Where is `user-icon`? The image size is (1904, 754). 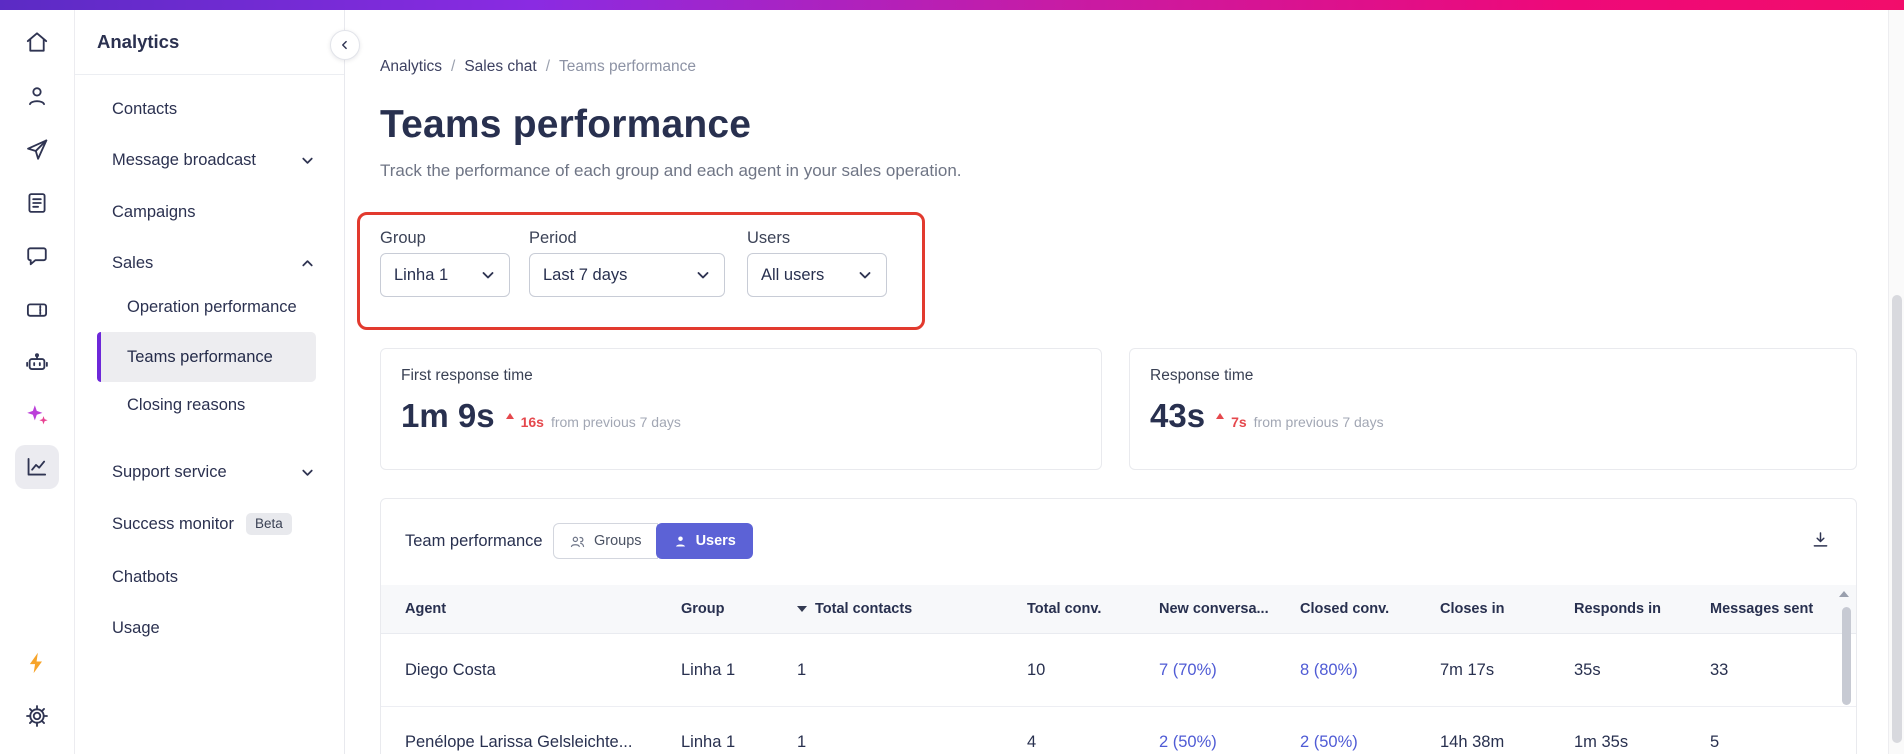
user-icon is located at coordinates (680, 540).